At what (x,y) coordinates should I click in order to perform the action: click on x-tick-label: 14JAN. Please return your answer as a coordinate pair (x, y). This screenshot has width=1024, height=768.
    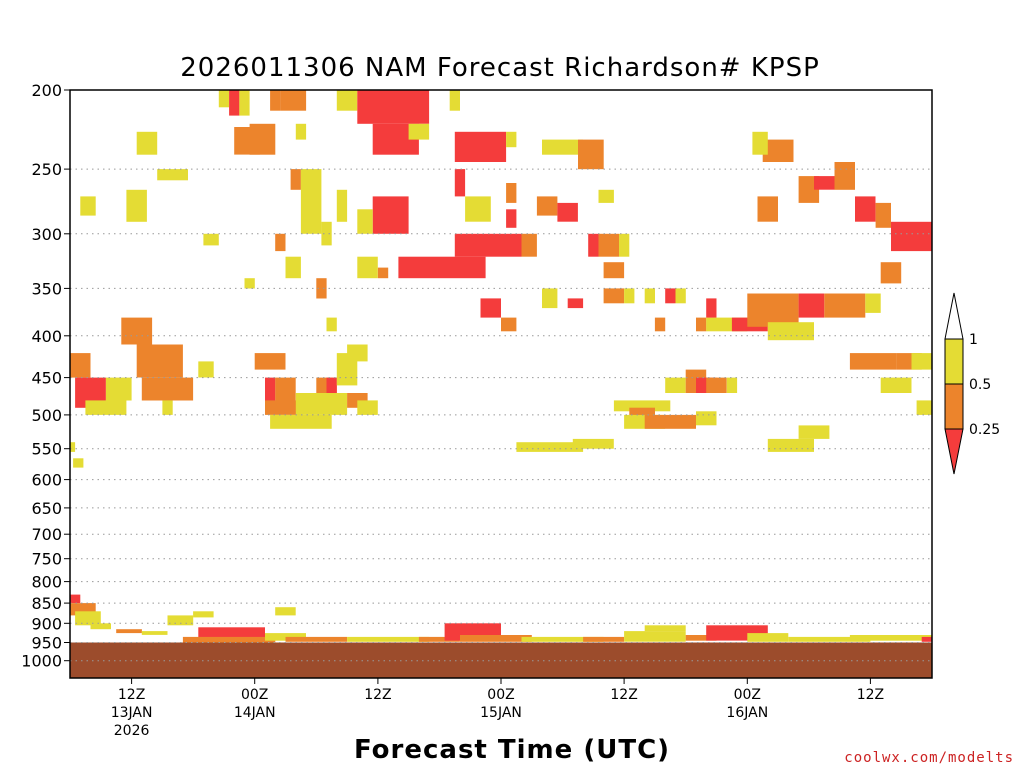
    Looking at the image, I should click on (255, 713).